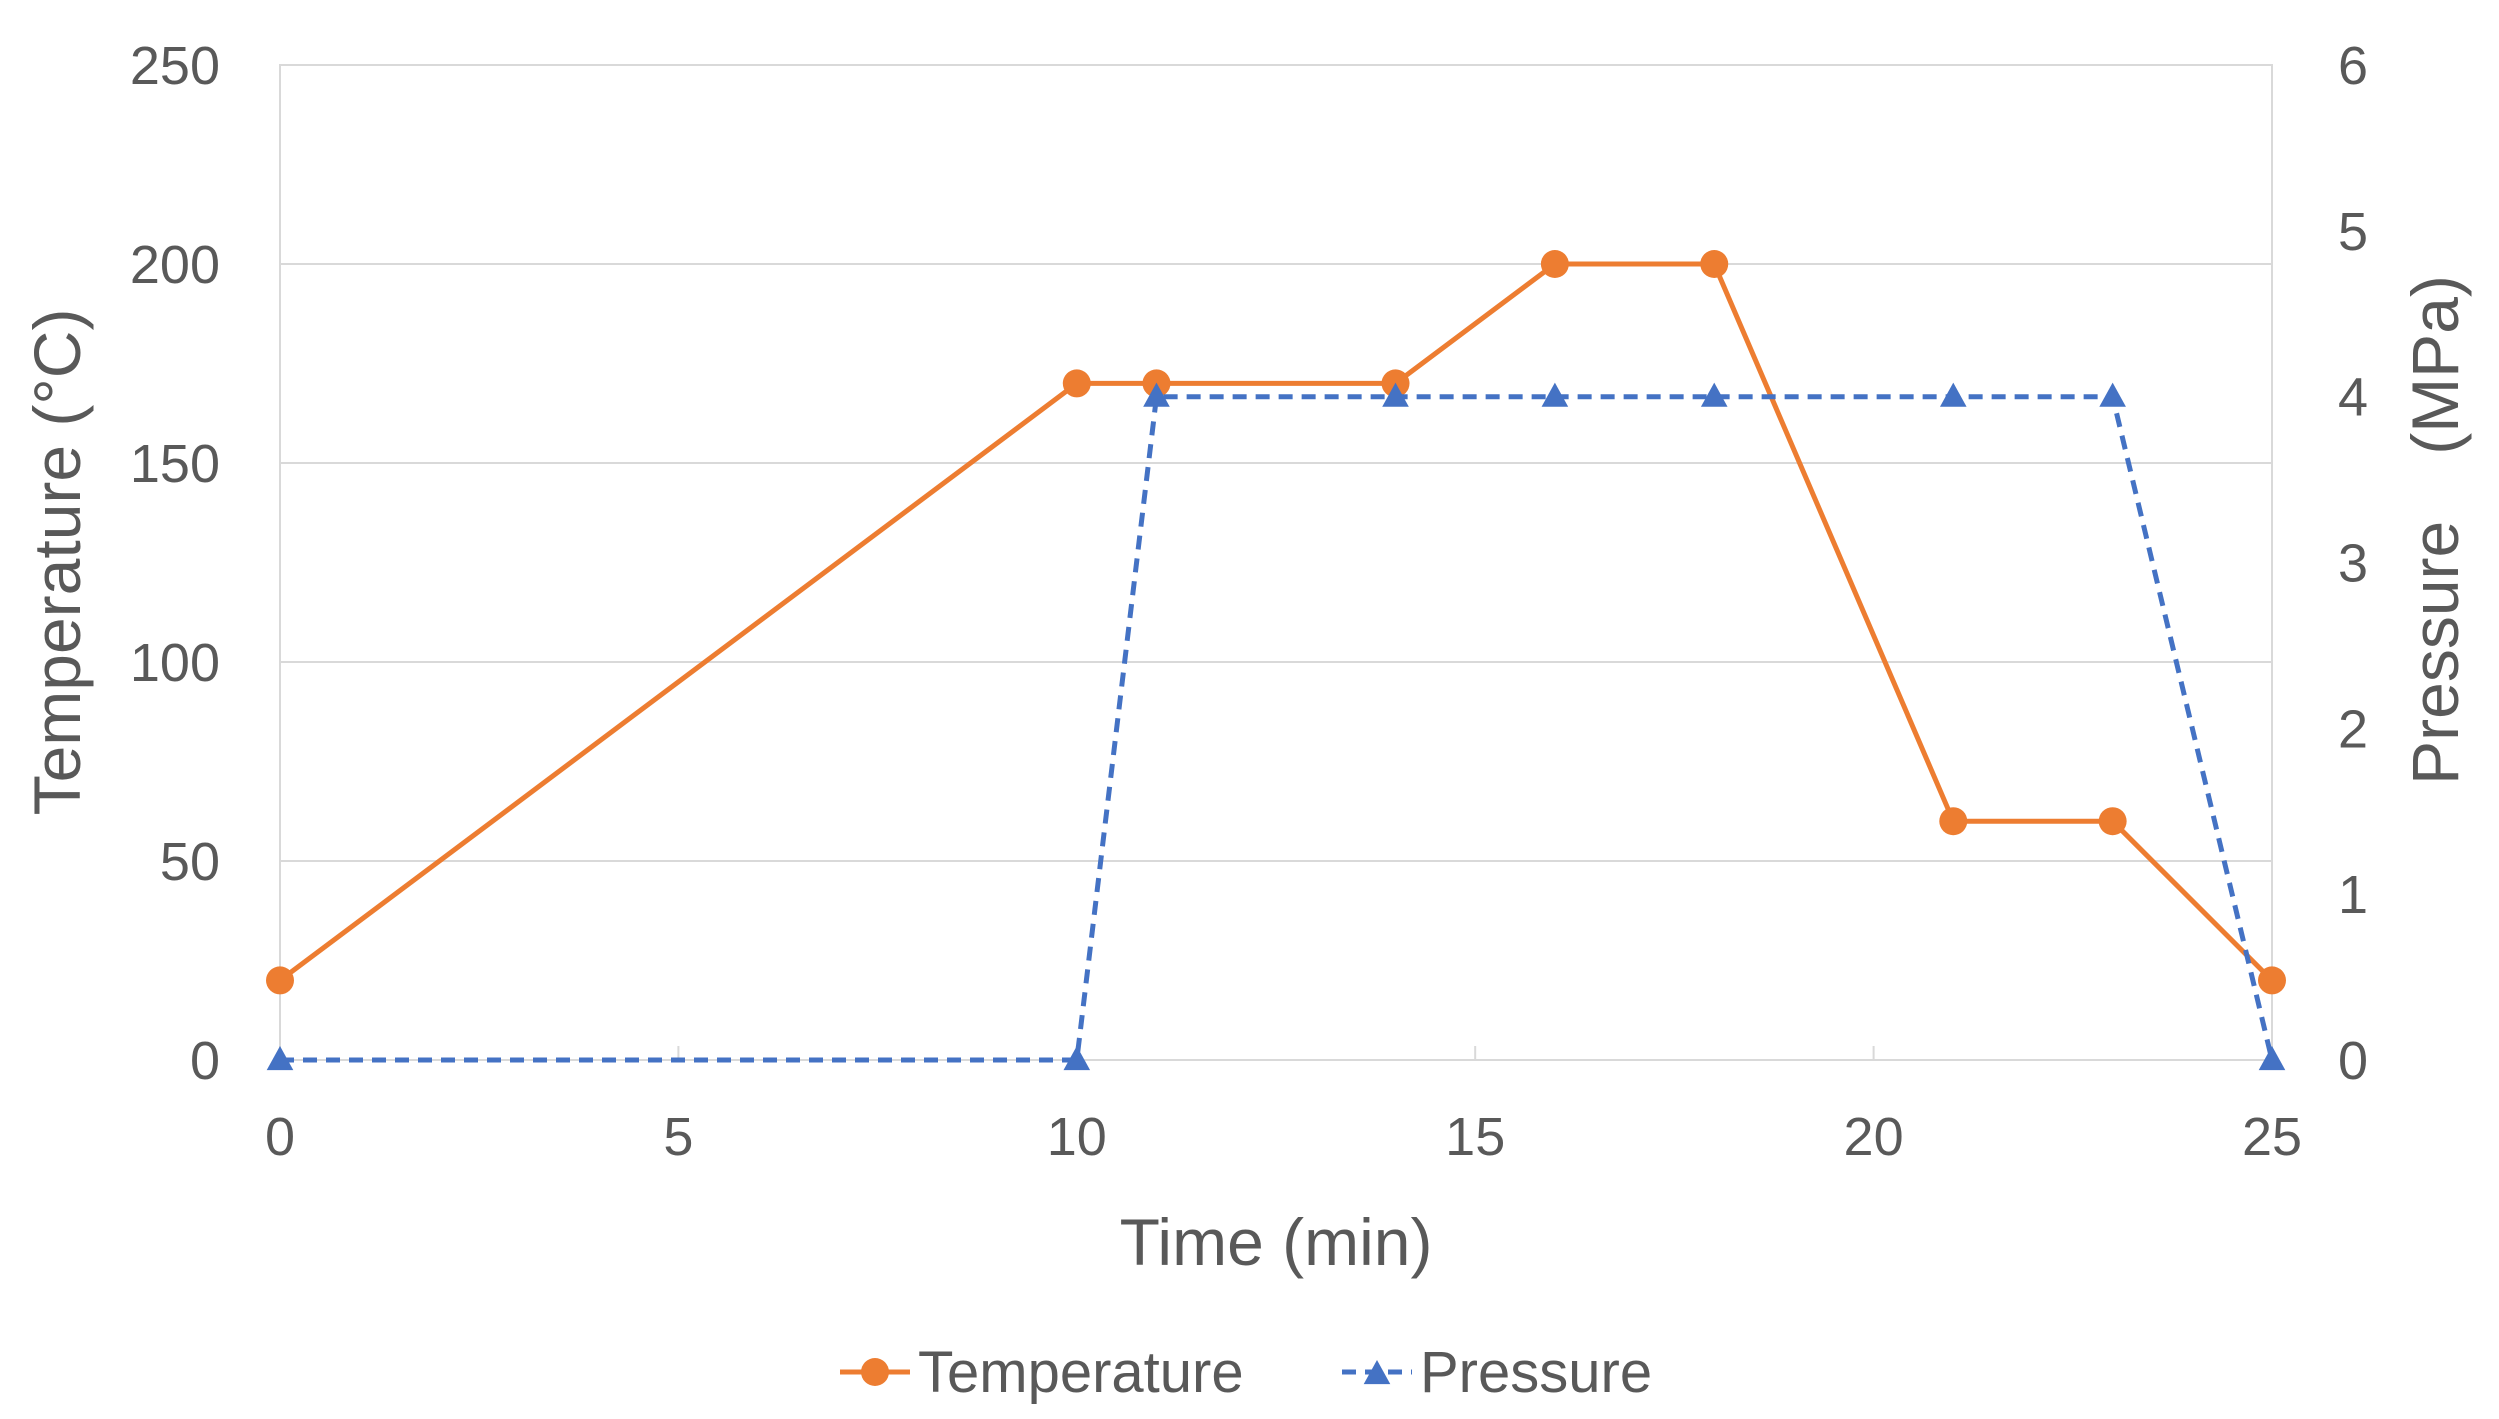 This screenshot has width=2499, height=1419. What do you see at coordinates (2353, 232) in the screenshot?
I see `y2-tick-label-5: 5` at bounding box center [2353, 232].